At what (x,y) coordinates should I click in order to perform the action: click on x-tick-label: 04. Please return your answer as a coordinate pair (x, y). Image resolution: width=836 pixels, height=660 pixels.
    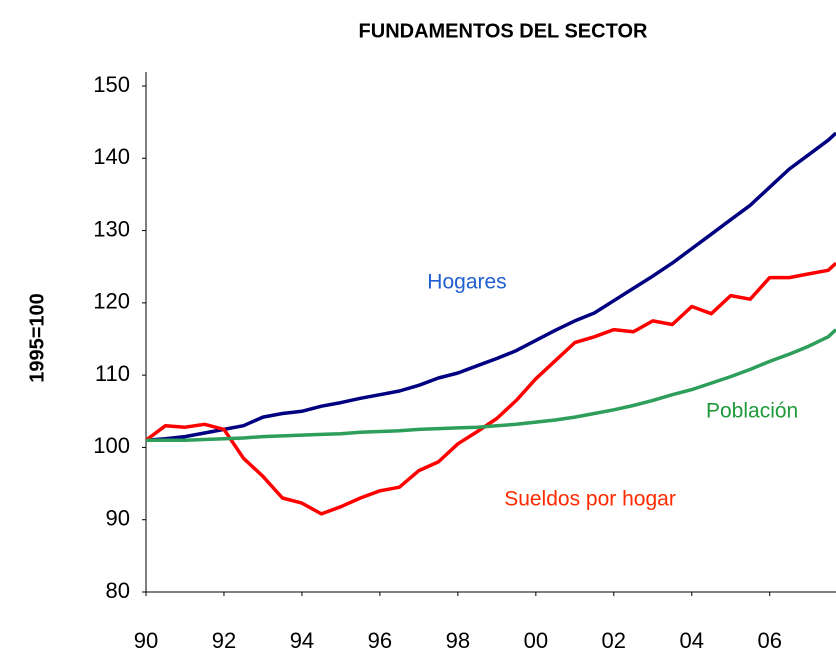
    Looking at the image, I should click on (692, 640).